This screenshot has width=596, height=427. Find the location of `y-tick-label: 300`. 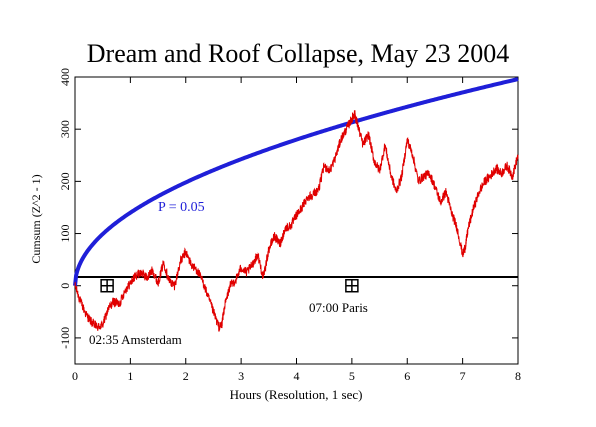

y-tick-label: 300 is located at coordinates (65, 129).